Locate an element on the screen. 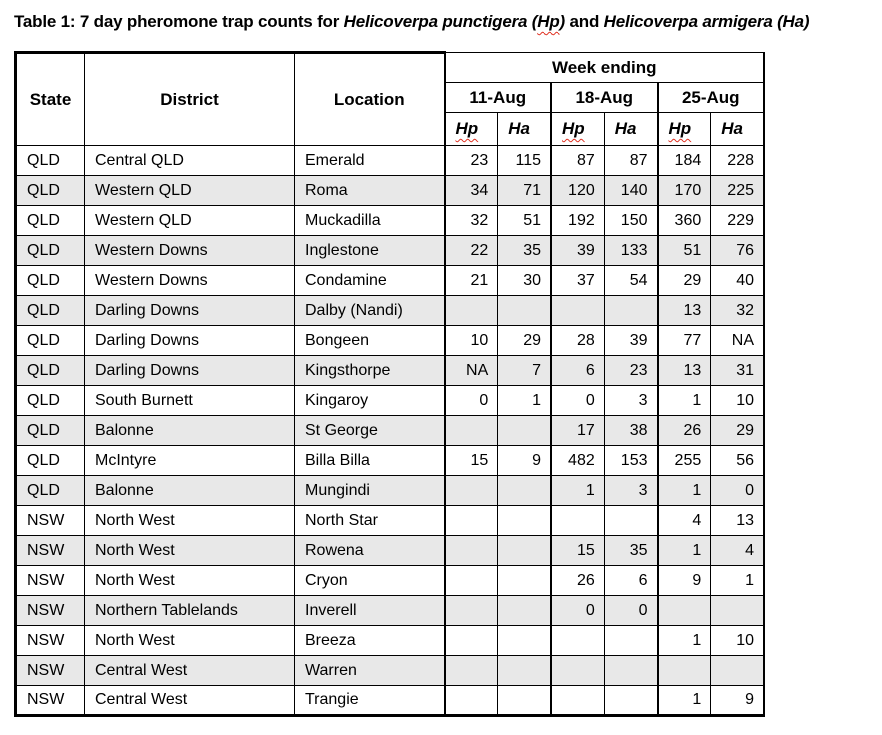 The height and width of the screenshot is (735, 882). cell-location: Inglestone is located at coordinates (369, 250).